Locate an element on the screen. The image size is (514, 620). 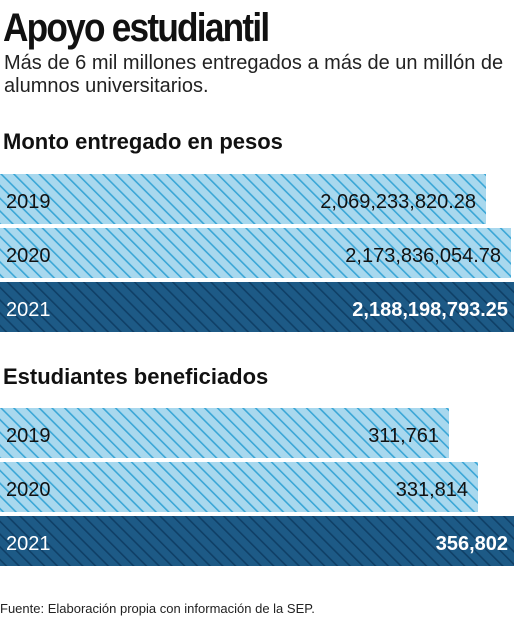
page-title: Apoyo estudiantil is located at coordinates (136, 28).